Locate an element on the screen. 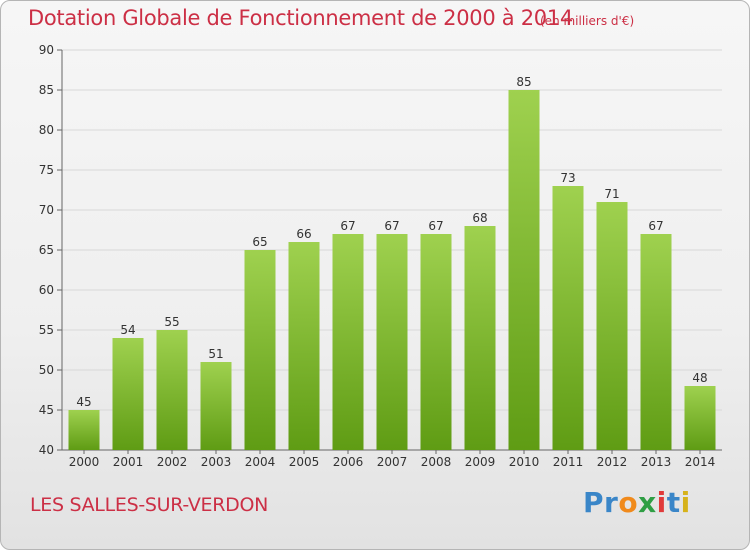 The image size is (750, 550). data-label: 54 is located at coordinates (127, 330).